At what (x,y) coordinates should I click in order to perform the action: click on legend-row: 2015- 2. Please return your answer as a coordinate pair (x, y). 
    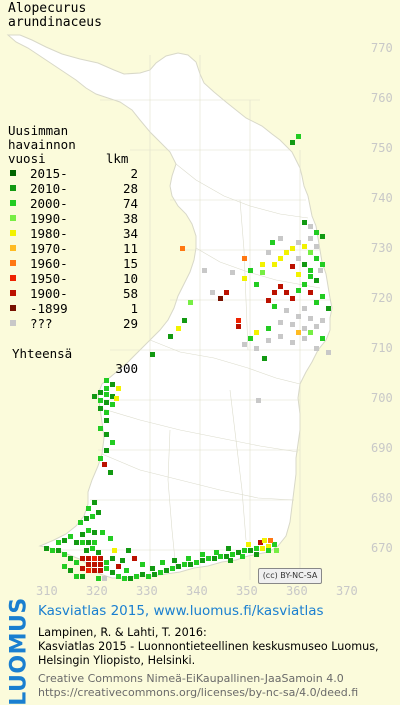
    Looking at the image, I should click on (73, 173).